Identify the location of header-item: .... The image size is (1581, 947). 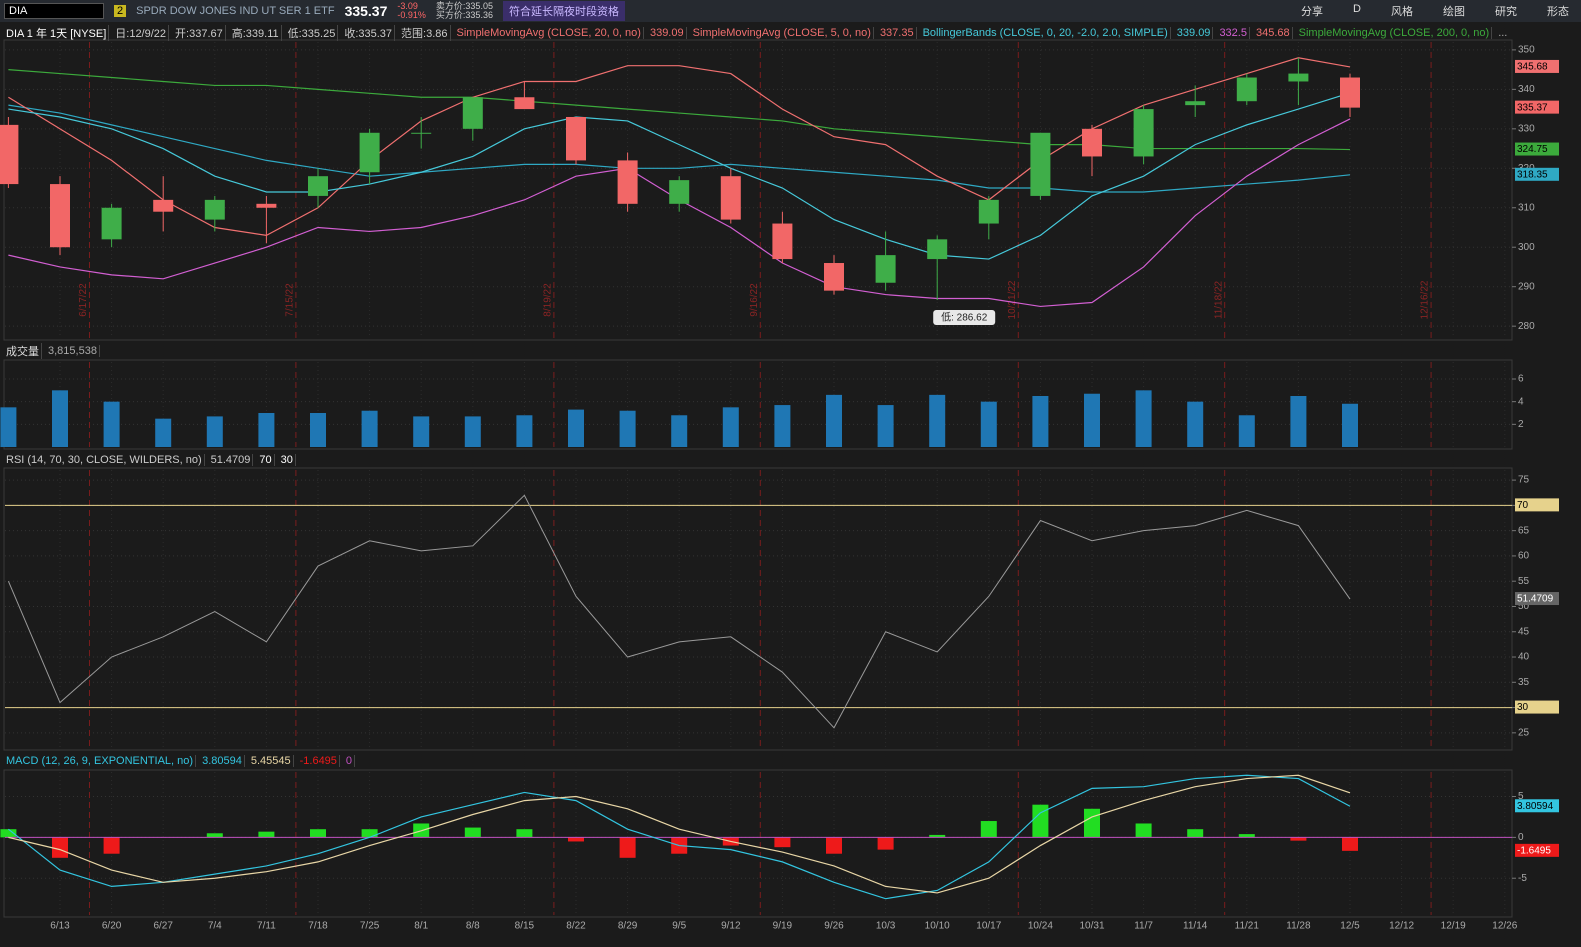
(1502, 33).